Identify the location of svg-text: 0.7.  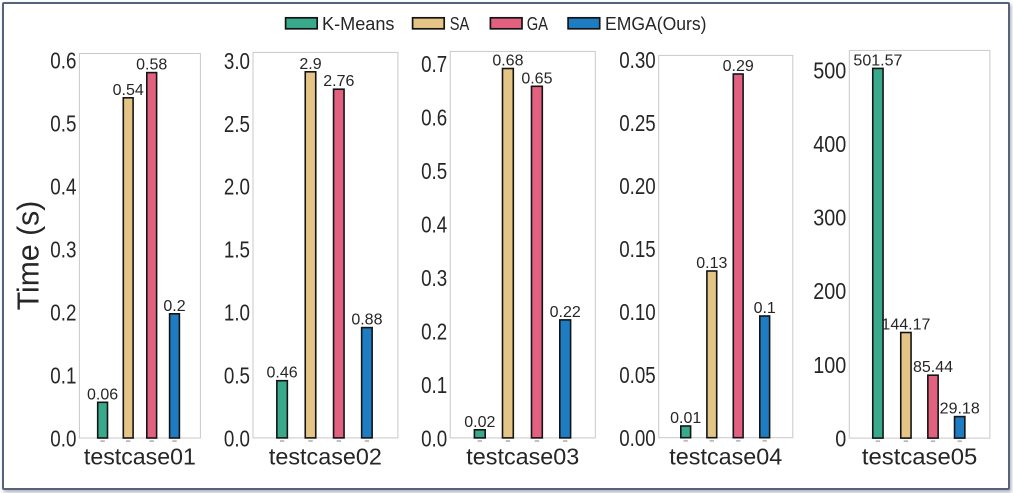
(434, 64).